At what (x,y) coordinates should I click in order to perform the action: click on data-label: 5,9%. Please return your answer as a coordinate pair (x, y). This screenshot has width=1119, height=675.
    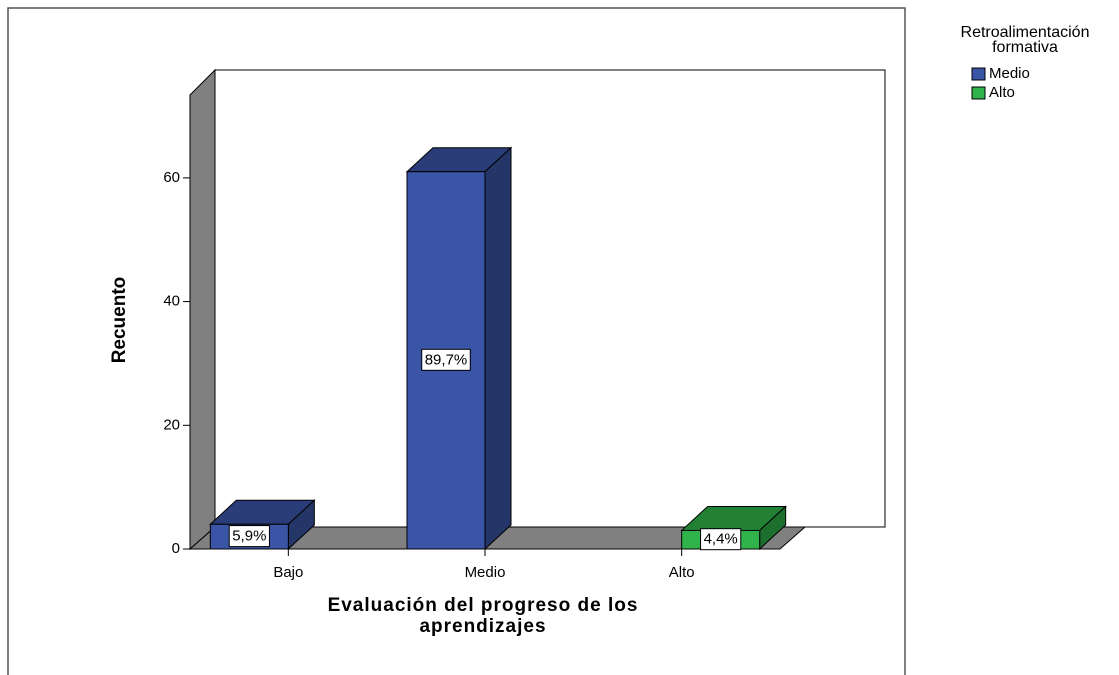
    Looking at the image, I should click on (249, 536).